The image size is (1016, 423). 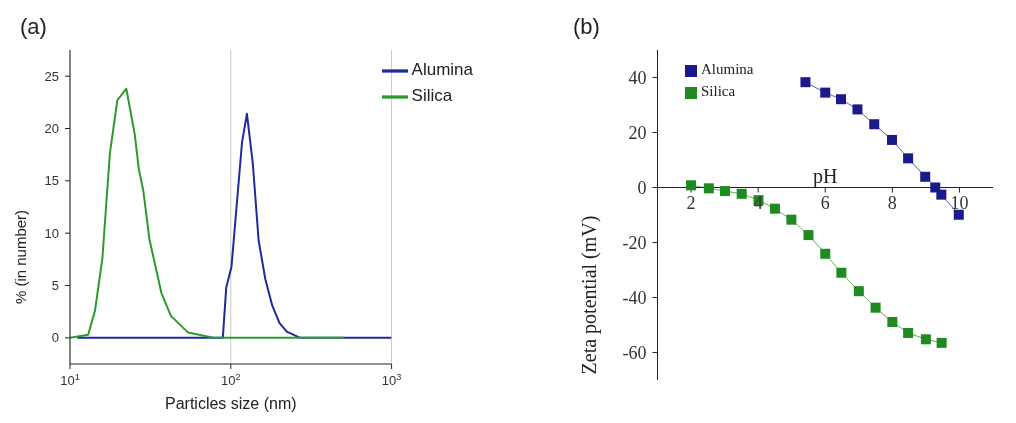 What do you see at coordinates (586, 27) in the screenshot?
I see `chart-title: (b)` at bounding box center [586, 27].